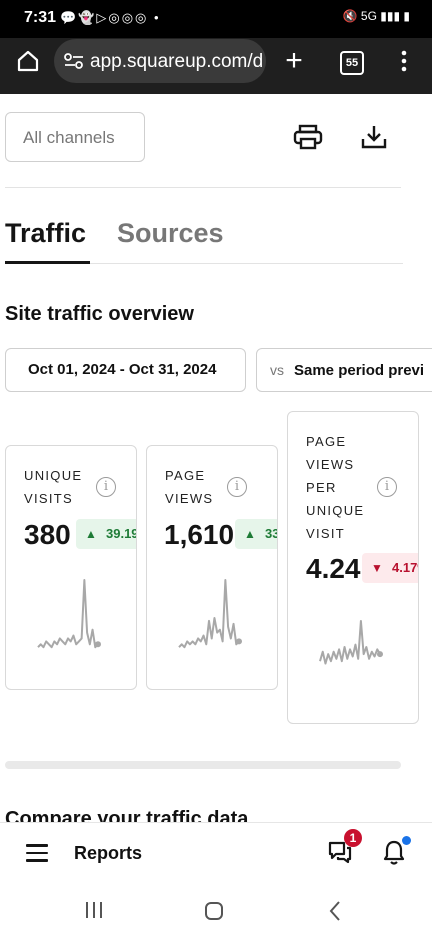 The height and width of the screenshot is (936, 432). I want to click on divider, so click(203, 187).